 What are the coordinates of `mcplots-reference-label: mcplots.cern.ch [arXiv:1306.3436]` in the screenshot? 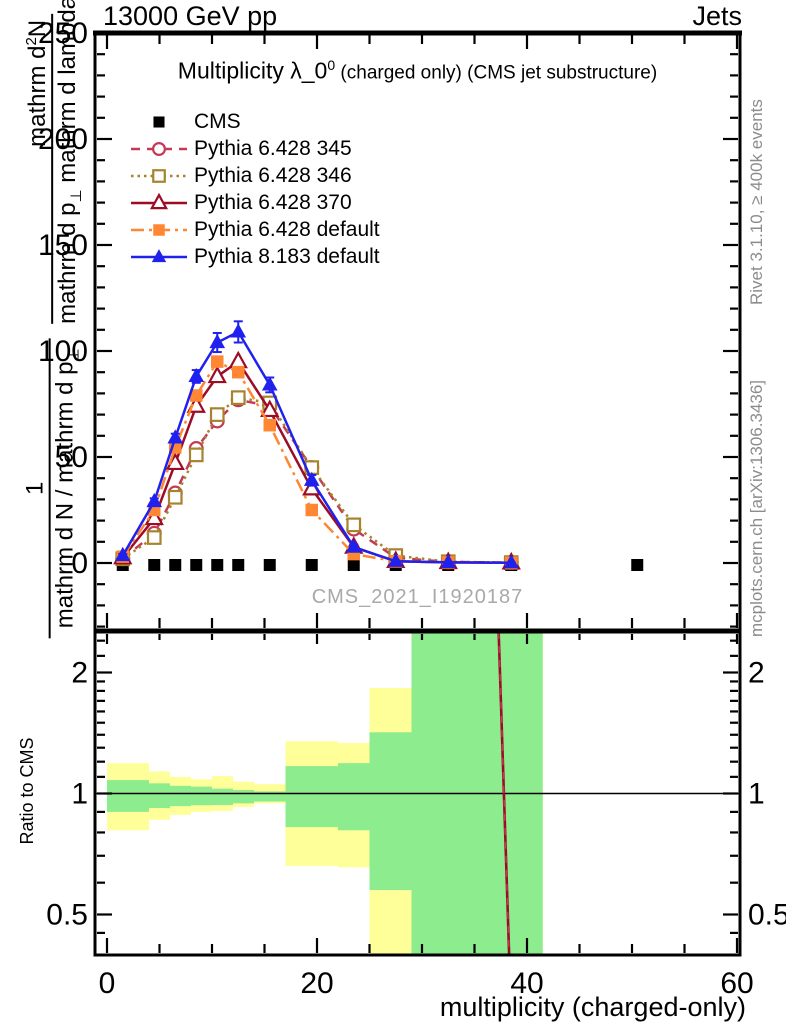 It's located at (756, 508).